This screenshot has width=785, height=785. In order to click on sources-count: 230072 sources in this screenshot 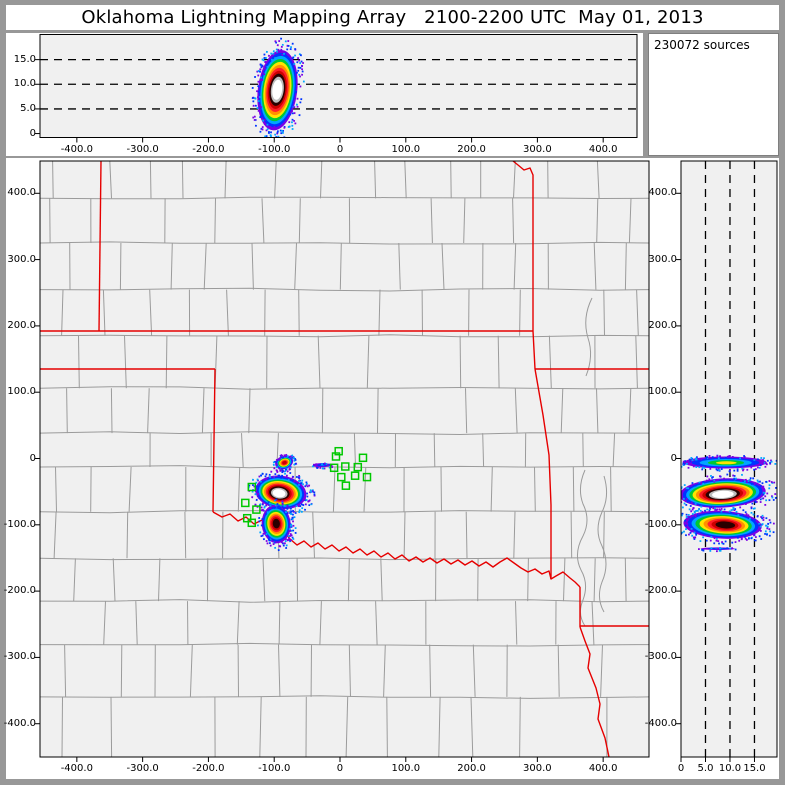, I will do `click(702, 45)`.